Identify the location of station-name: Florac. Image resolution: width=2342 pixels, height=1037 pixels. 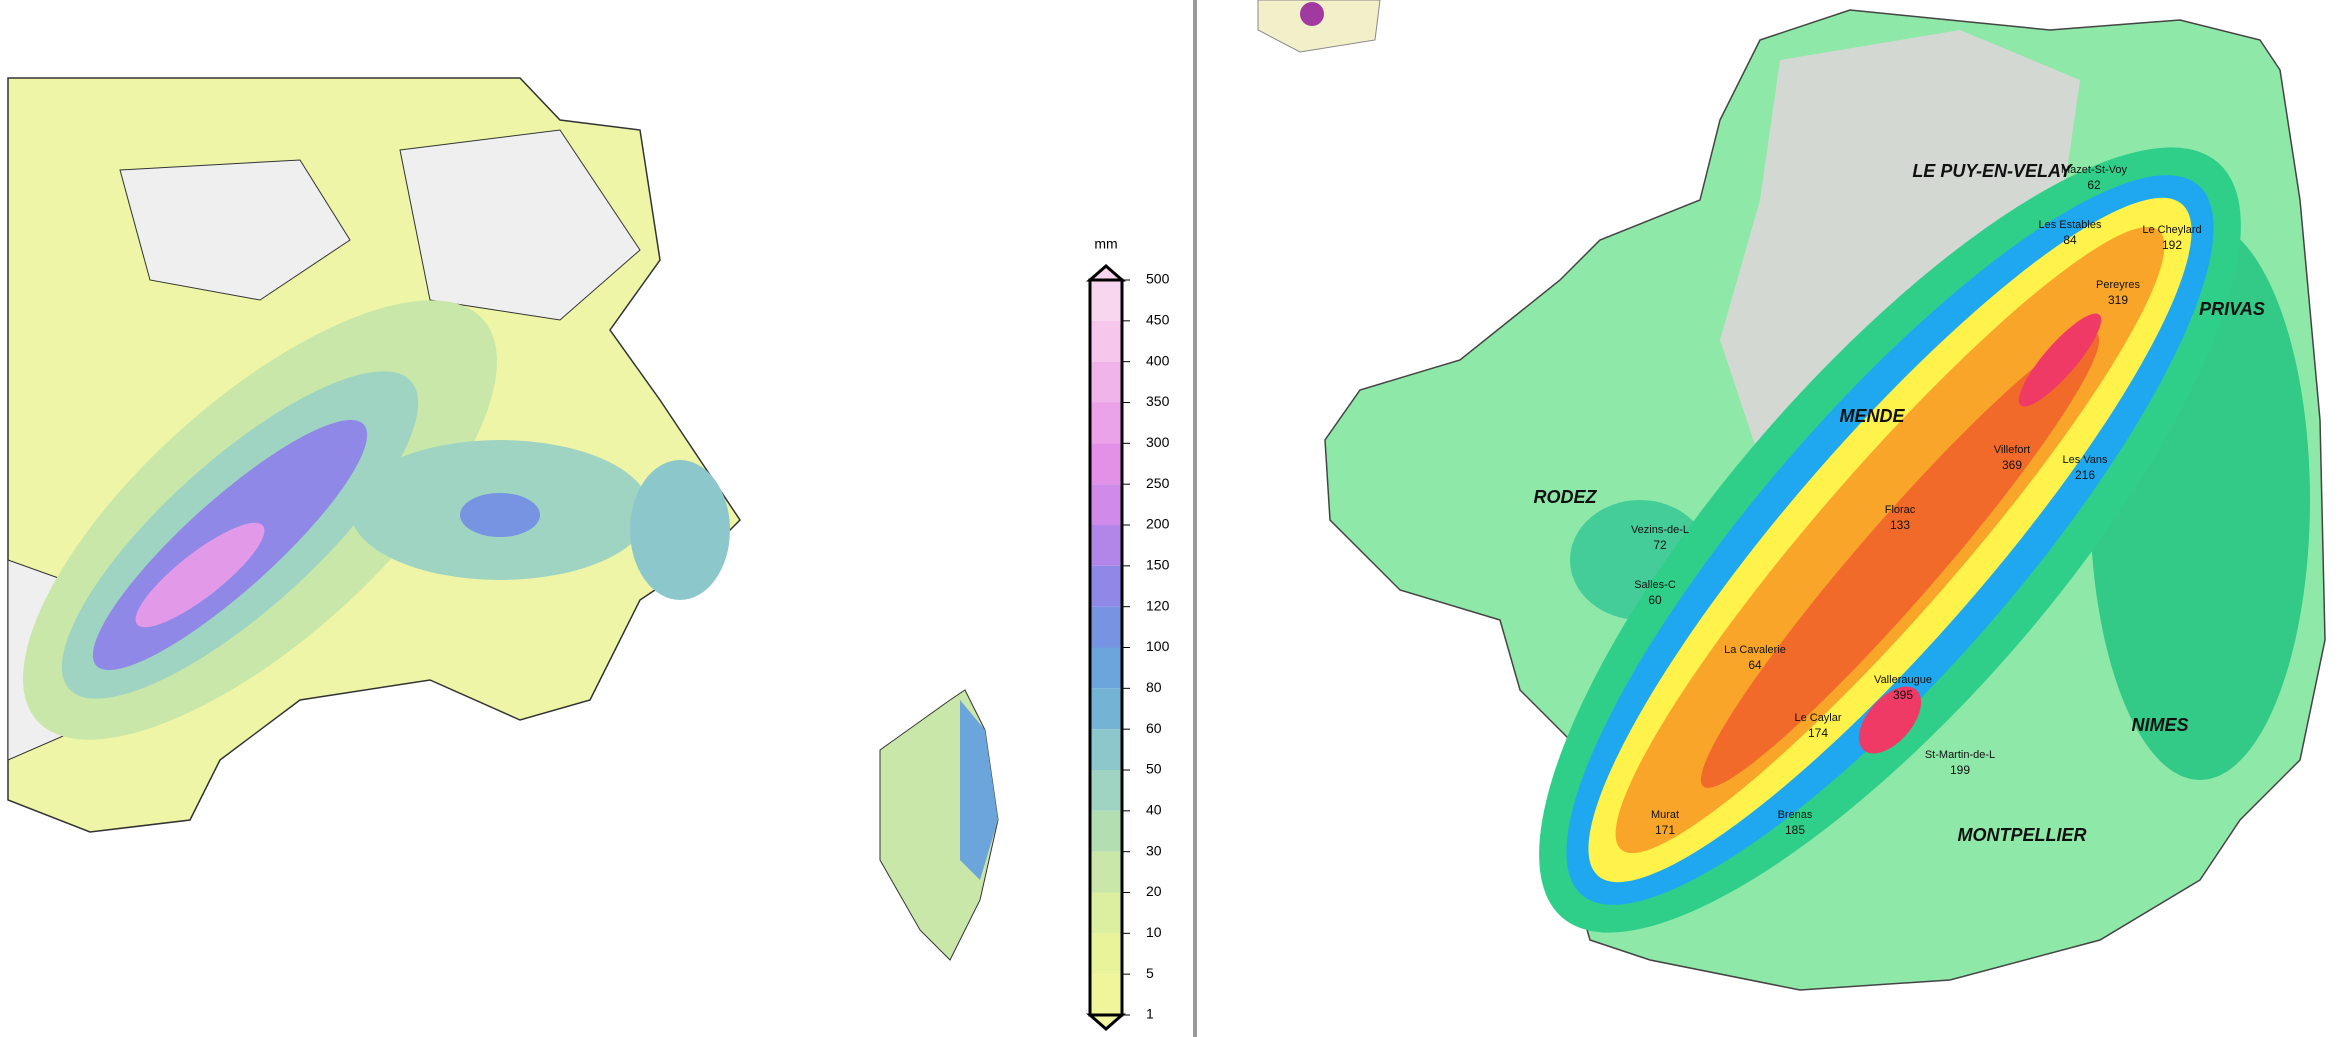
(1900, 510).